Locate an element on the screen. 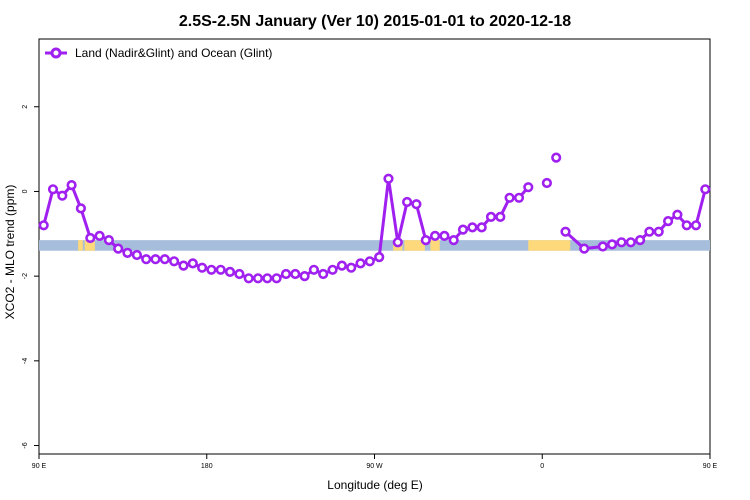 The image size is (750, 500). y-tick-label: -6 is located at coordinates (25, 445).